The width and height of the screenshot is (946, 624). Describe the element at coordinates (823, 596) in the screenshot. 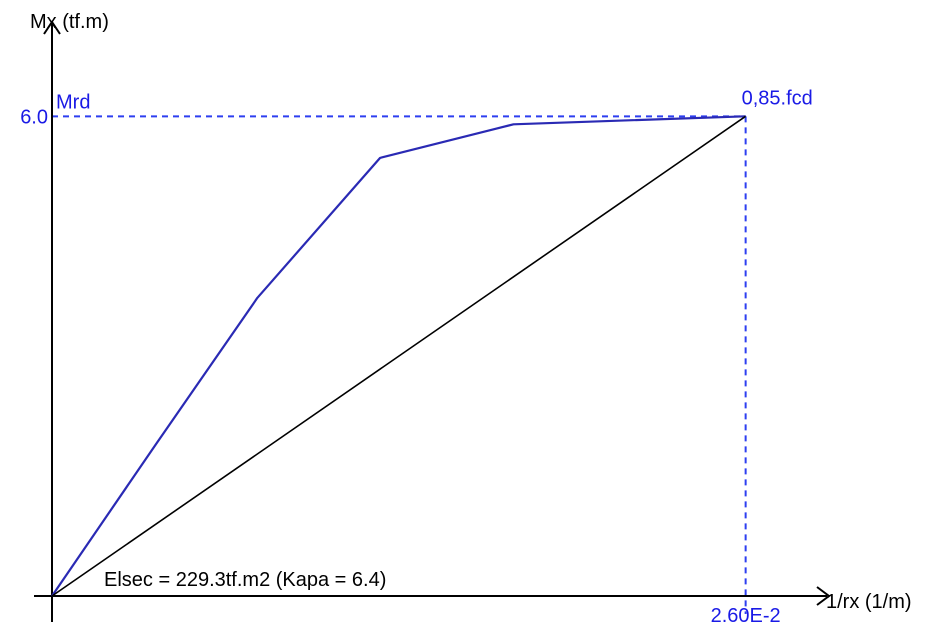

I see `x-axis-arrow-icon` at that location.